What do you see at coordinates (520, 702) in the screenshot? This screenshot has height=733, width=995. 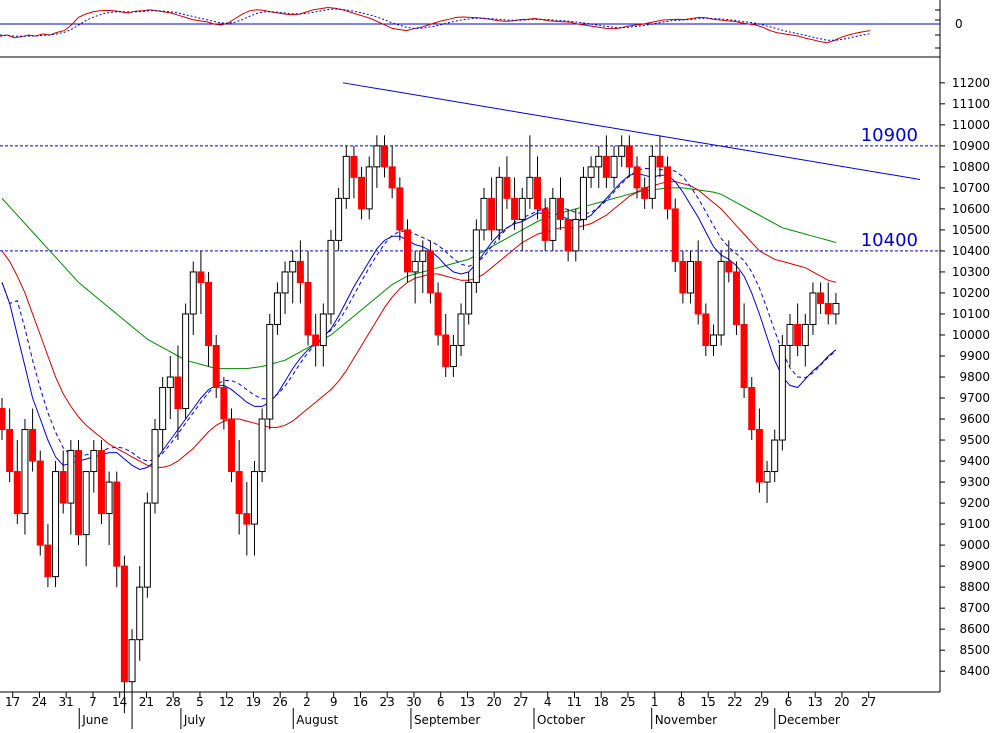 I see `x-tick-label: 27` at bounding box center [520, 702].